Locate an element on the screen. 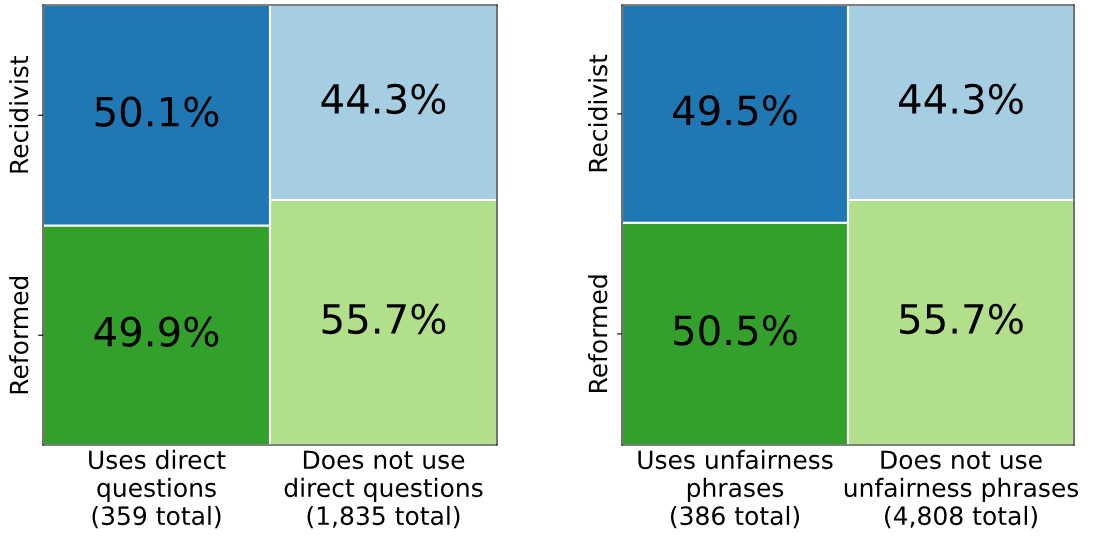  x-tick-label: Uses direct questions (359 total) is located at coordinates (157, 489).